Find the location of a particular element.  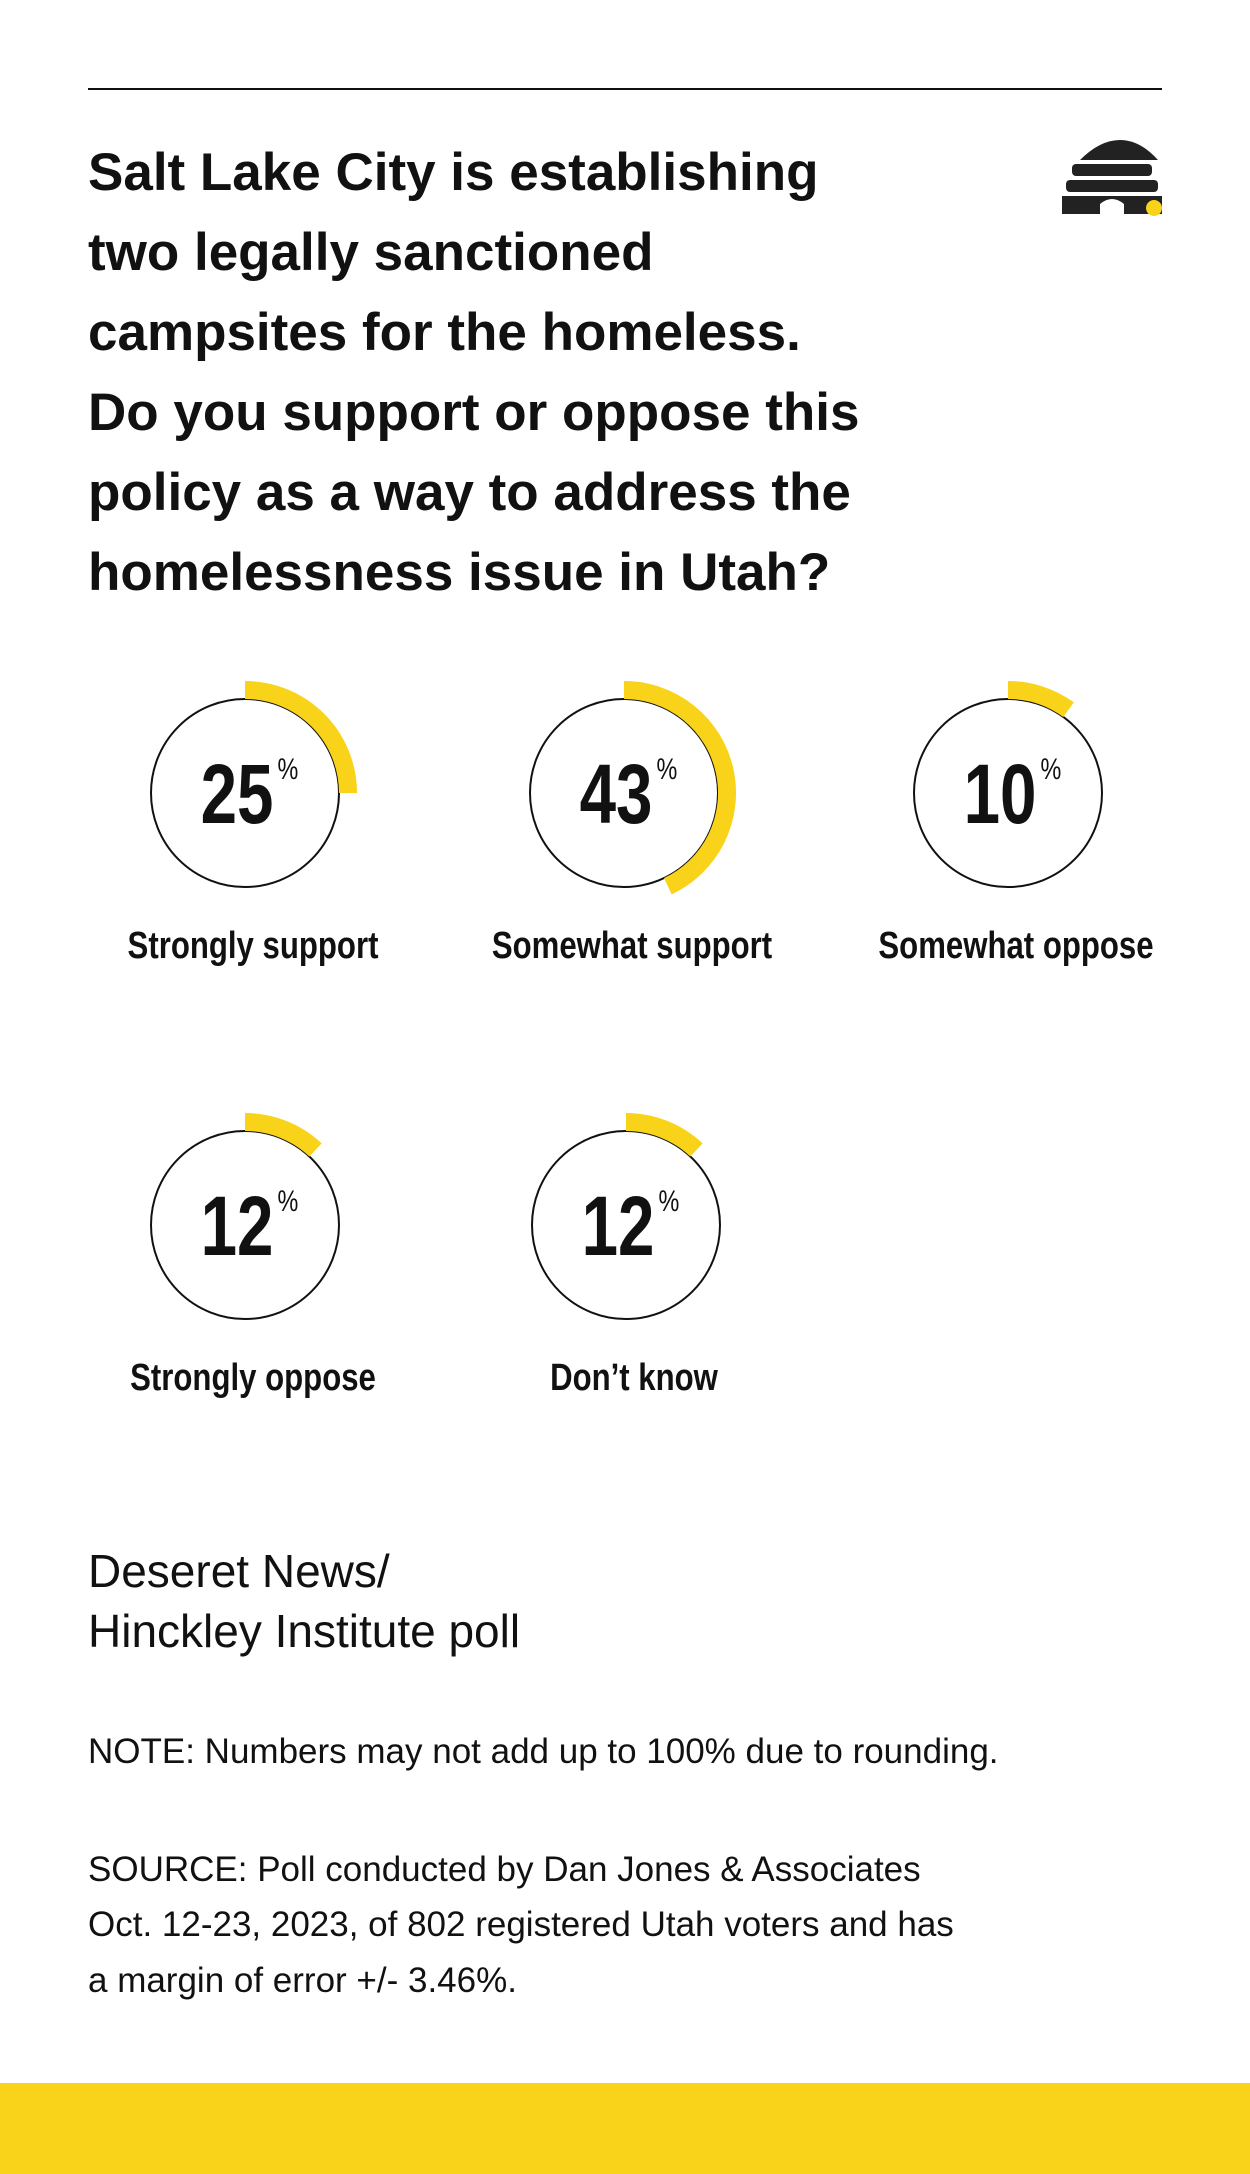

category-group: Strongly oppose is located at coordinates (253, 1378).